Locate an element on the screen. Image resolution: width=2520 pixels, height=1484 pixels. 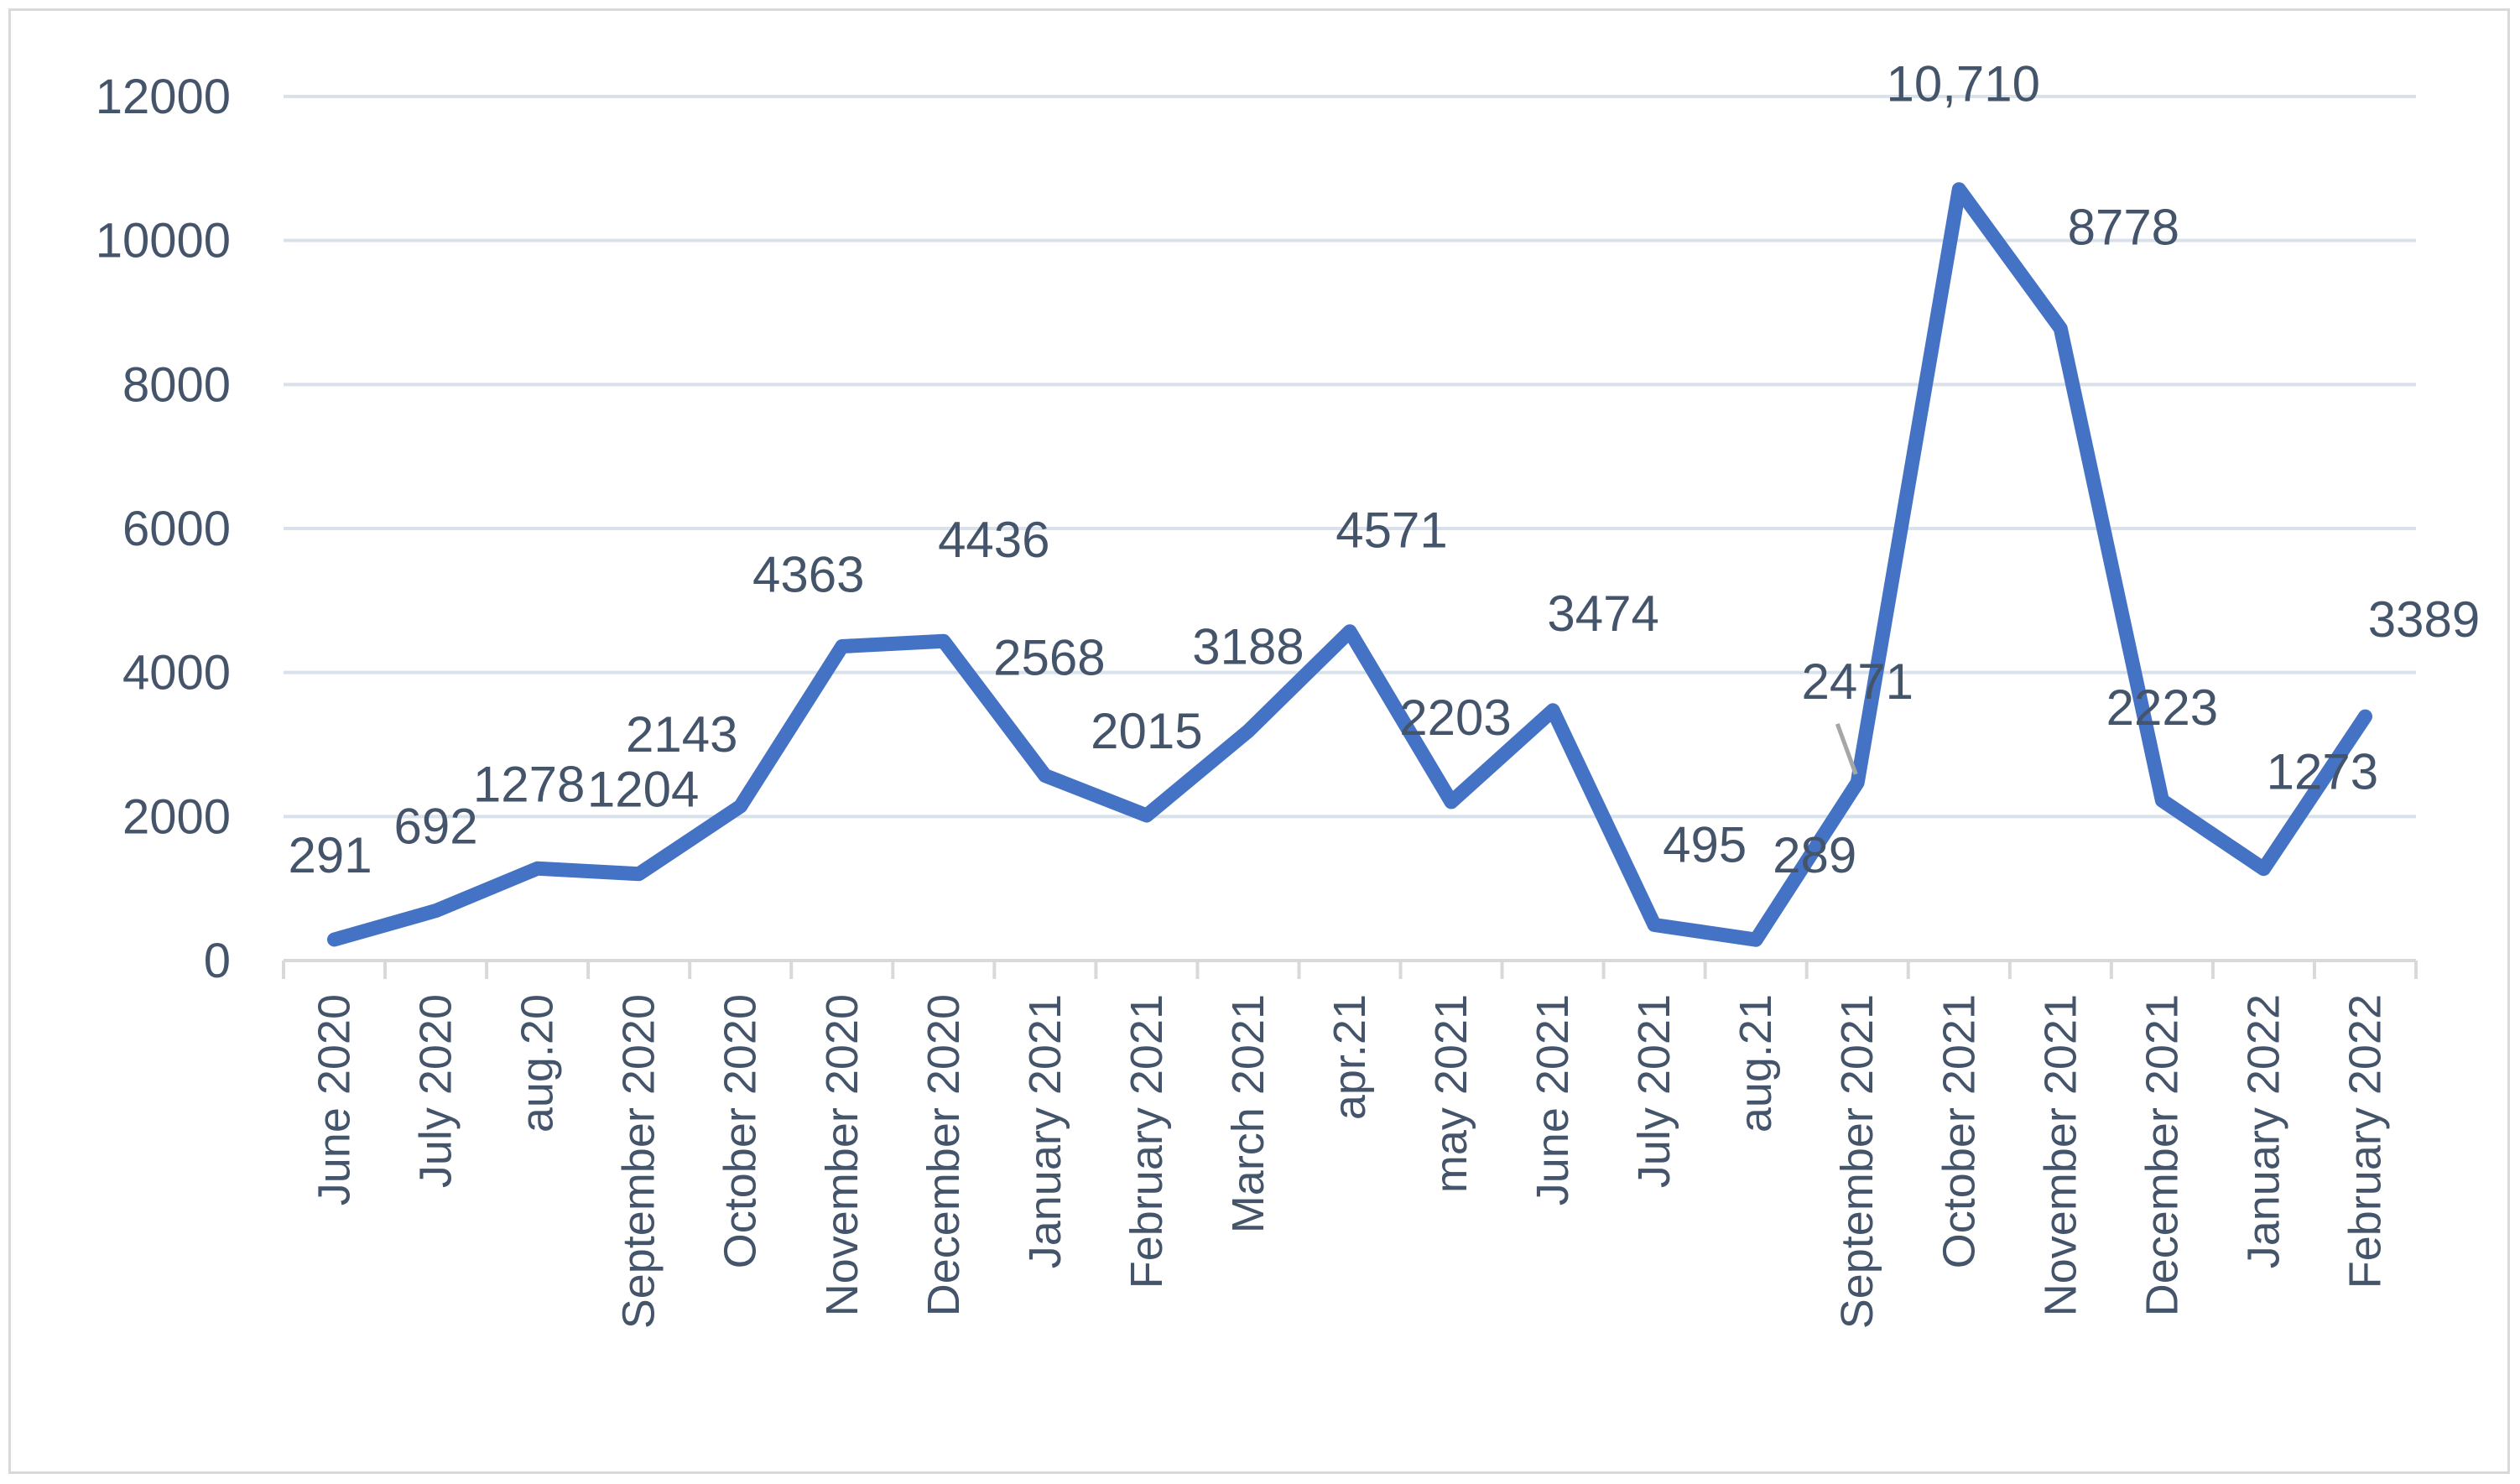
x-category-label: October 2021 is located at coordinates (1959, 1131).